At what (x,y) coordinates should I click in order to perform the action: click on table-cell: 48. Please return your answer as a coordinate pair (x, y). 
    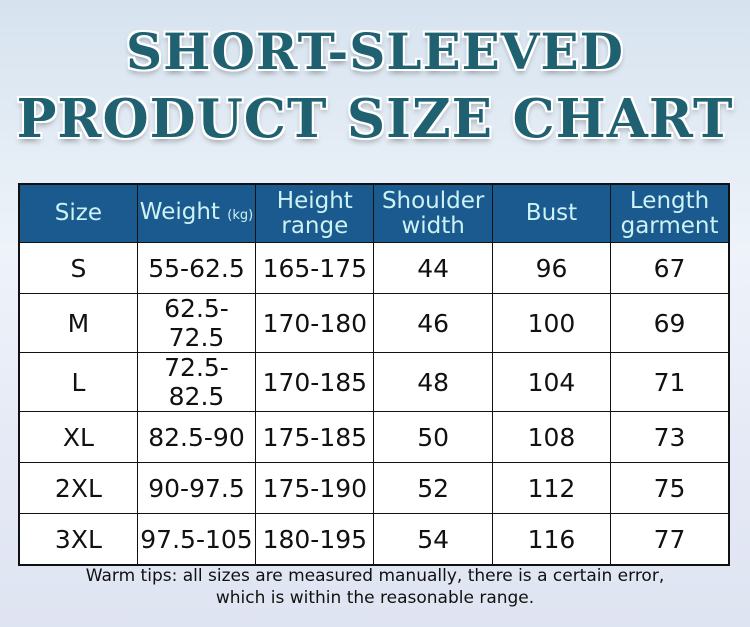
    Looking at the image, I should click on (433, 382).